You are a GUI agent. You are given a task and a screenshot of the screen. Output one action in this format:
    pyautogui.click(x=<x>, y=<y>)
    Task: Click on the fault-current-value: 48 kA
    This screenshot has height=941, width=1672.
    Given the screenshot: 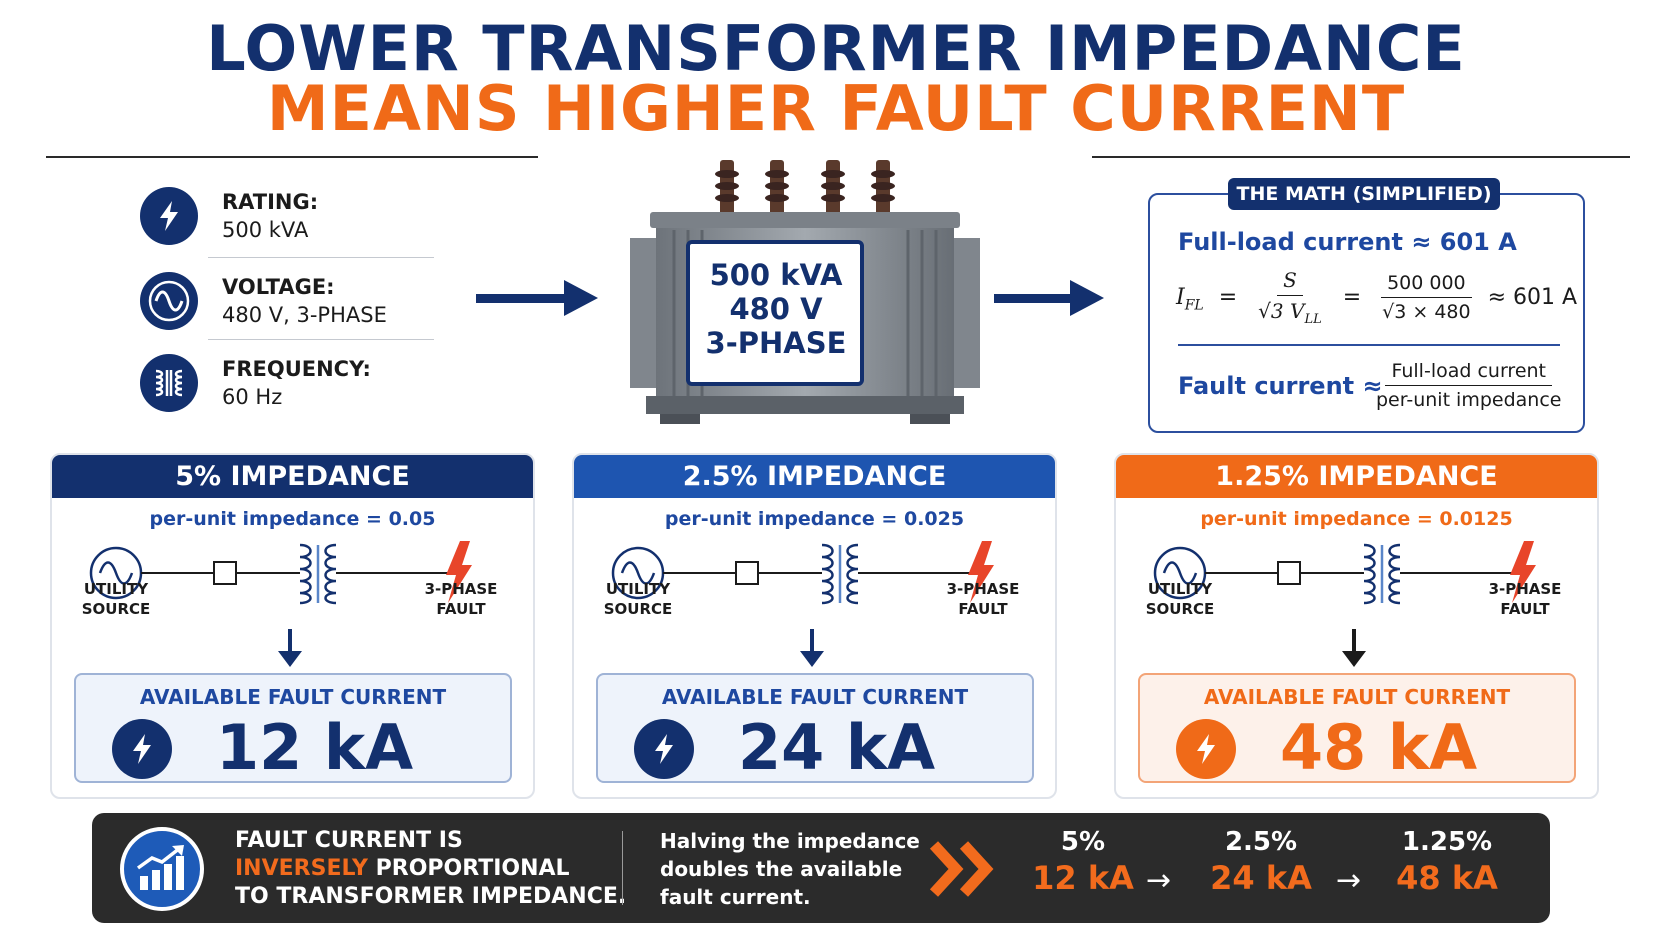 What is the action you would take?
    pyautogui.click(x=1379, y=747)
    